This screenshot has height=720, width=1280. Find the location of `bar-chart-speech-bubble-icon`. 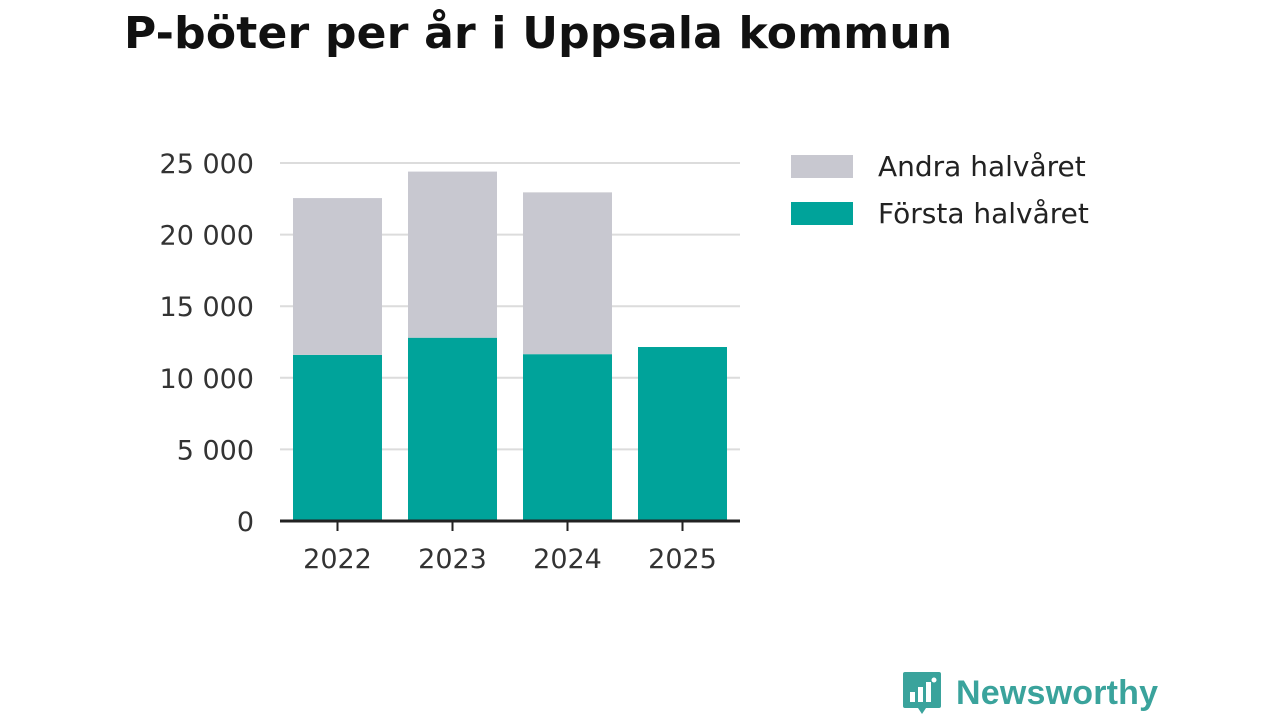

bar-chart-speech-bubble-icon is located at coordinates (922, 693).